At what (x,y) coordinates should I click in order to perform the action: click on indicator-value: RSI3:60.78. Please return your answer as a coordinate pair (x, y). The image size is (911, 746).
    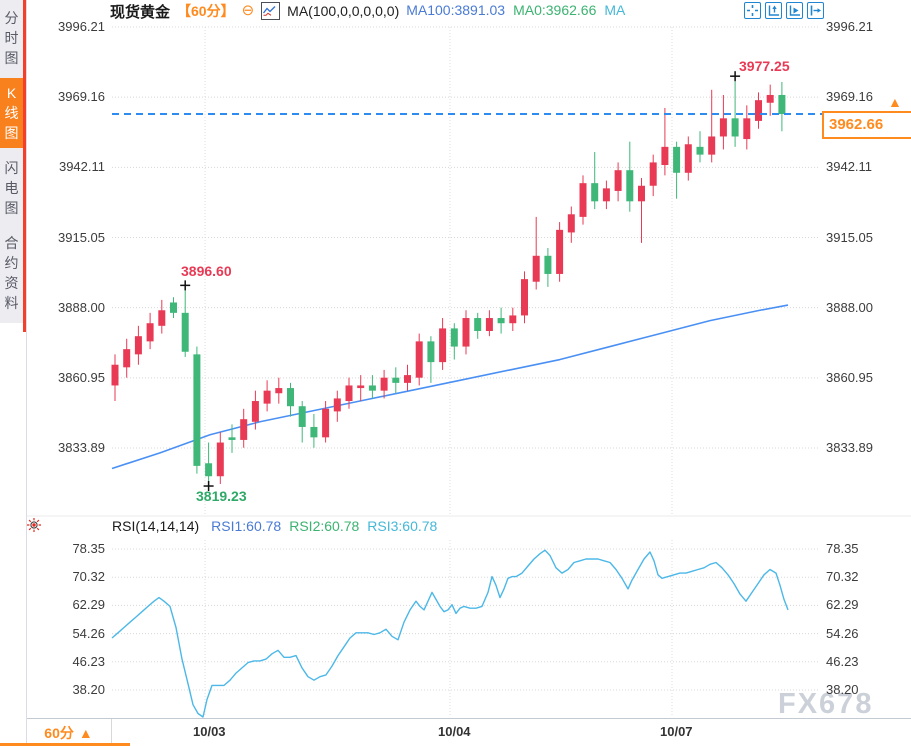
    Looking at the image, I should click on (402, 526).